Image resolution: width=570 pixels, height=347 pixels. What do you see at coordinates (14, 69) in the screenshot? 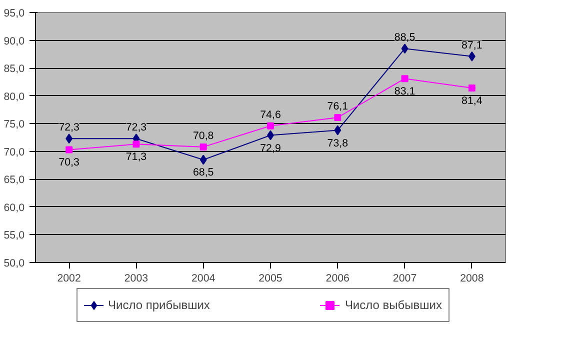
I see `y-tick-label: 85,0` at bounding box center [14, 69].